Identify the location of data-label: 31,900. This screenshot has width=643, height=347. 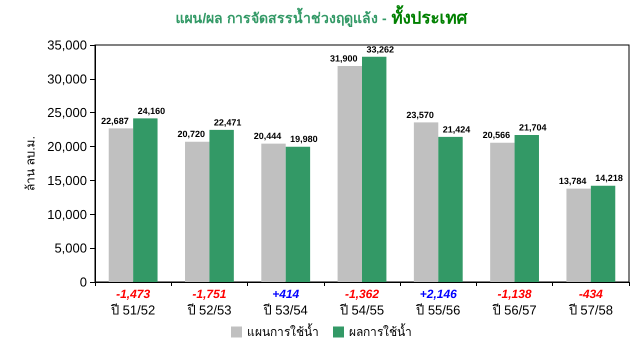
(344, 58).